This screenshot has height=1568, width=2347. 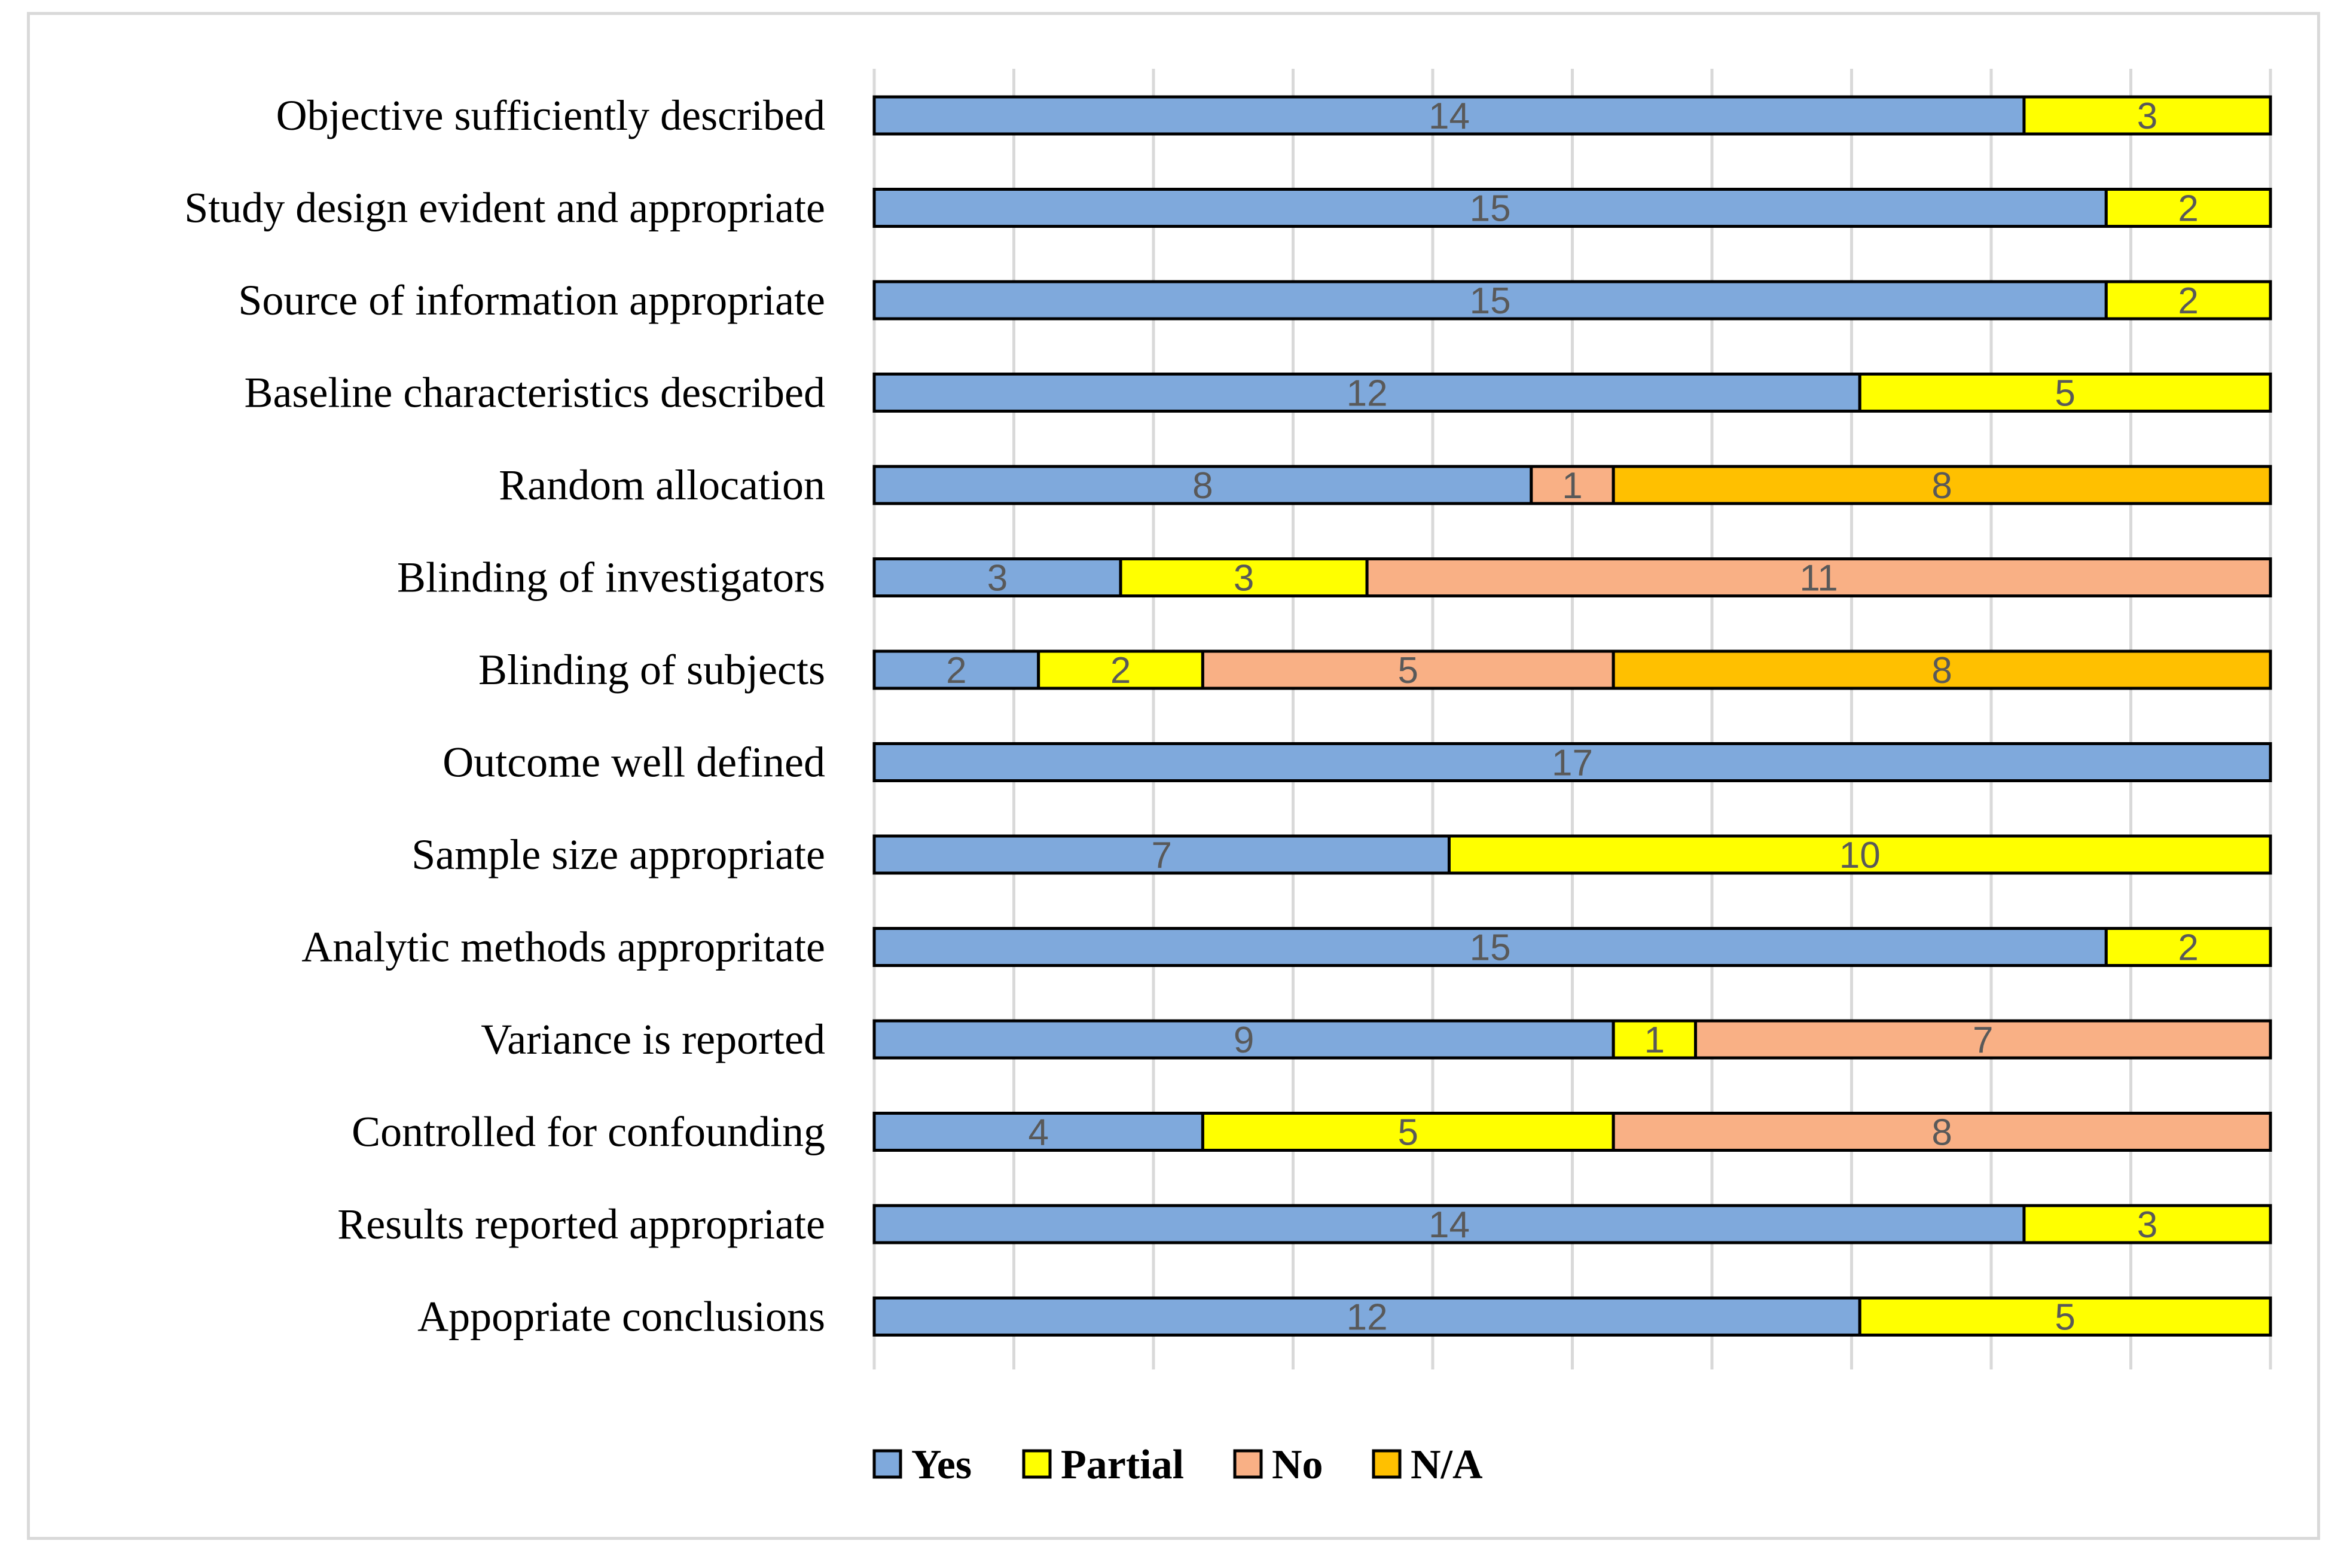 What do you see at coordinates (1387, 1464) in the screenshot?
I see `legend-key-na` at bounding box center [1387, 1464].